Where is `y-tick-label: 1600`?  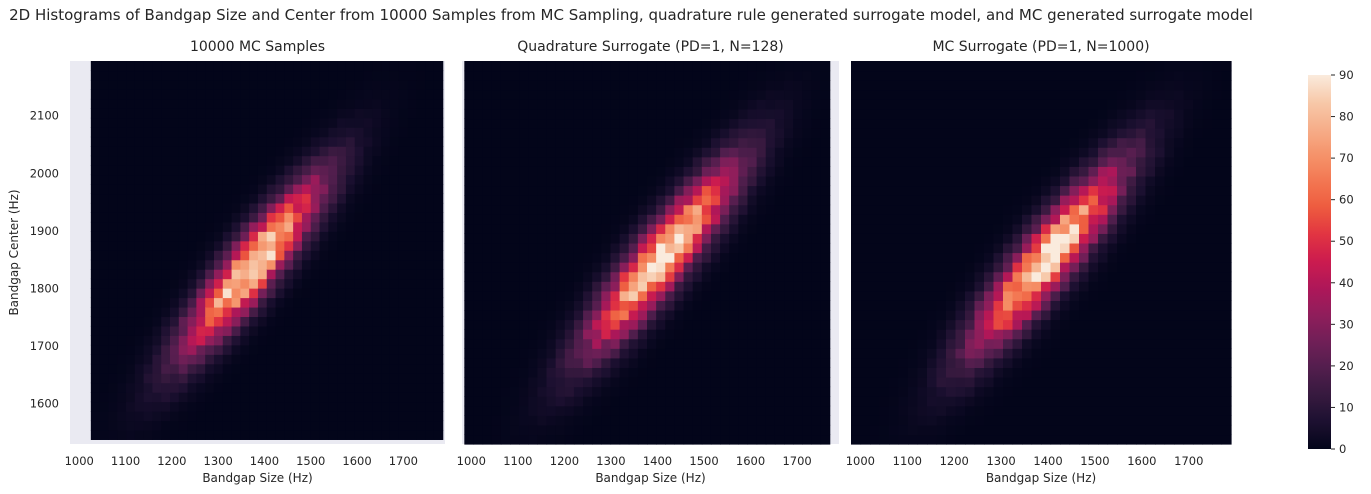 y-tick-label: 1600 is located at coordinates (44, 404).